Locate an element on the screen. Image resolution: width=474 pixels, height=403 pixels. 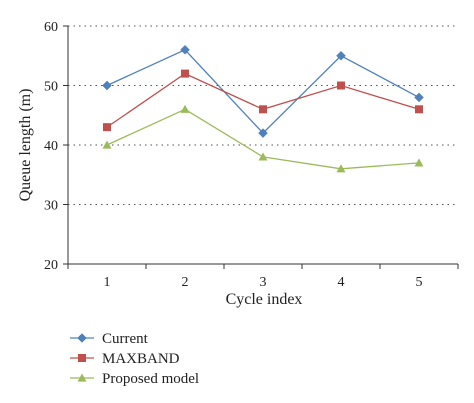
legend-marker-proposed-model is located at coordinates (82, 377).